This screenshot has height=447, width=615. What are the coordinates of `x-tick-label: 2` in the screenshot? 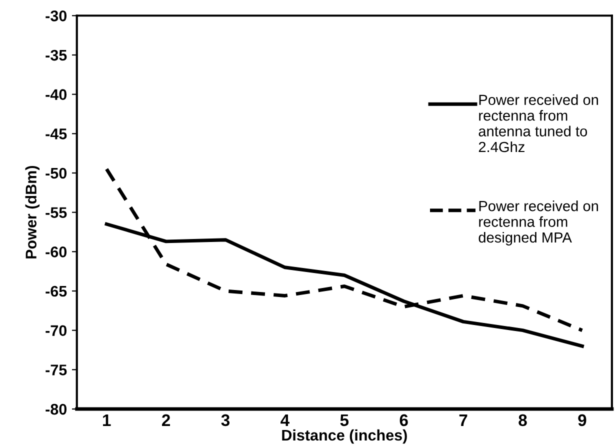 It's located at (166, 420).